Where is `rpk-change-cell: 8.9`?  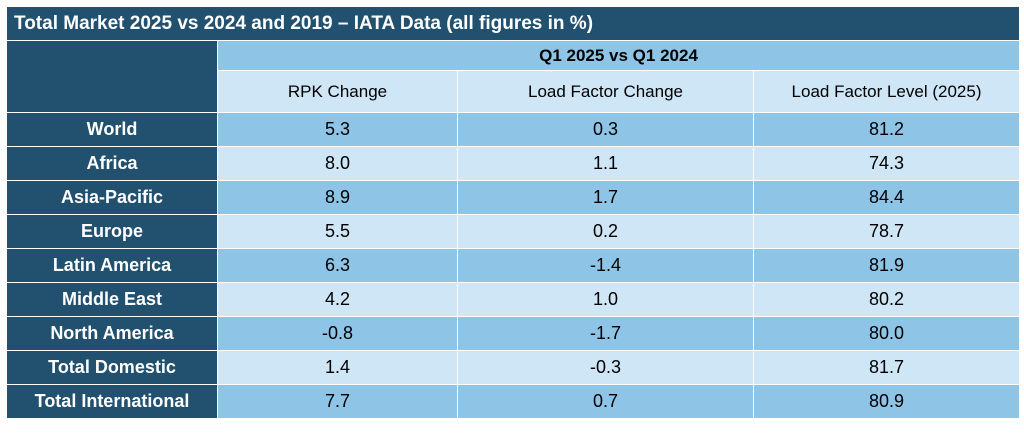 rpk-change-cell: 8.9 is located at coordinates (337, 197).